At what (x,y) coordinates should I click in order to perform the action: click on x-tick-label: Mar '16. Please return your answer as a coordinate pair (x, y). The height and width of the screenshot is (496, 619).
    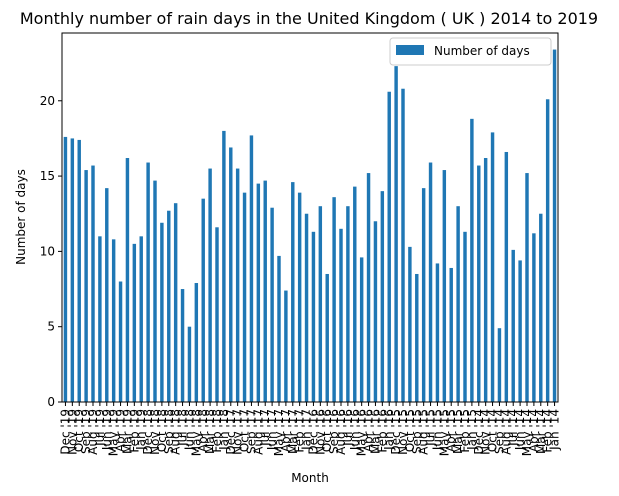
    Looking at the image, I should click on (375, 431).